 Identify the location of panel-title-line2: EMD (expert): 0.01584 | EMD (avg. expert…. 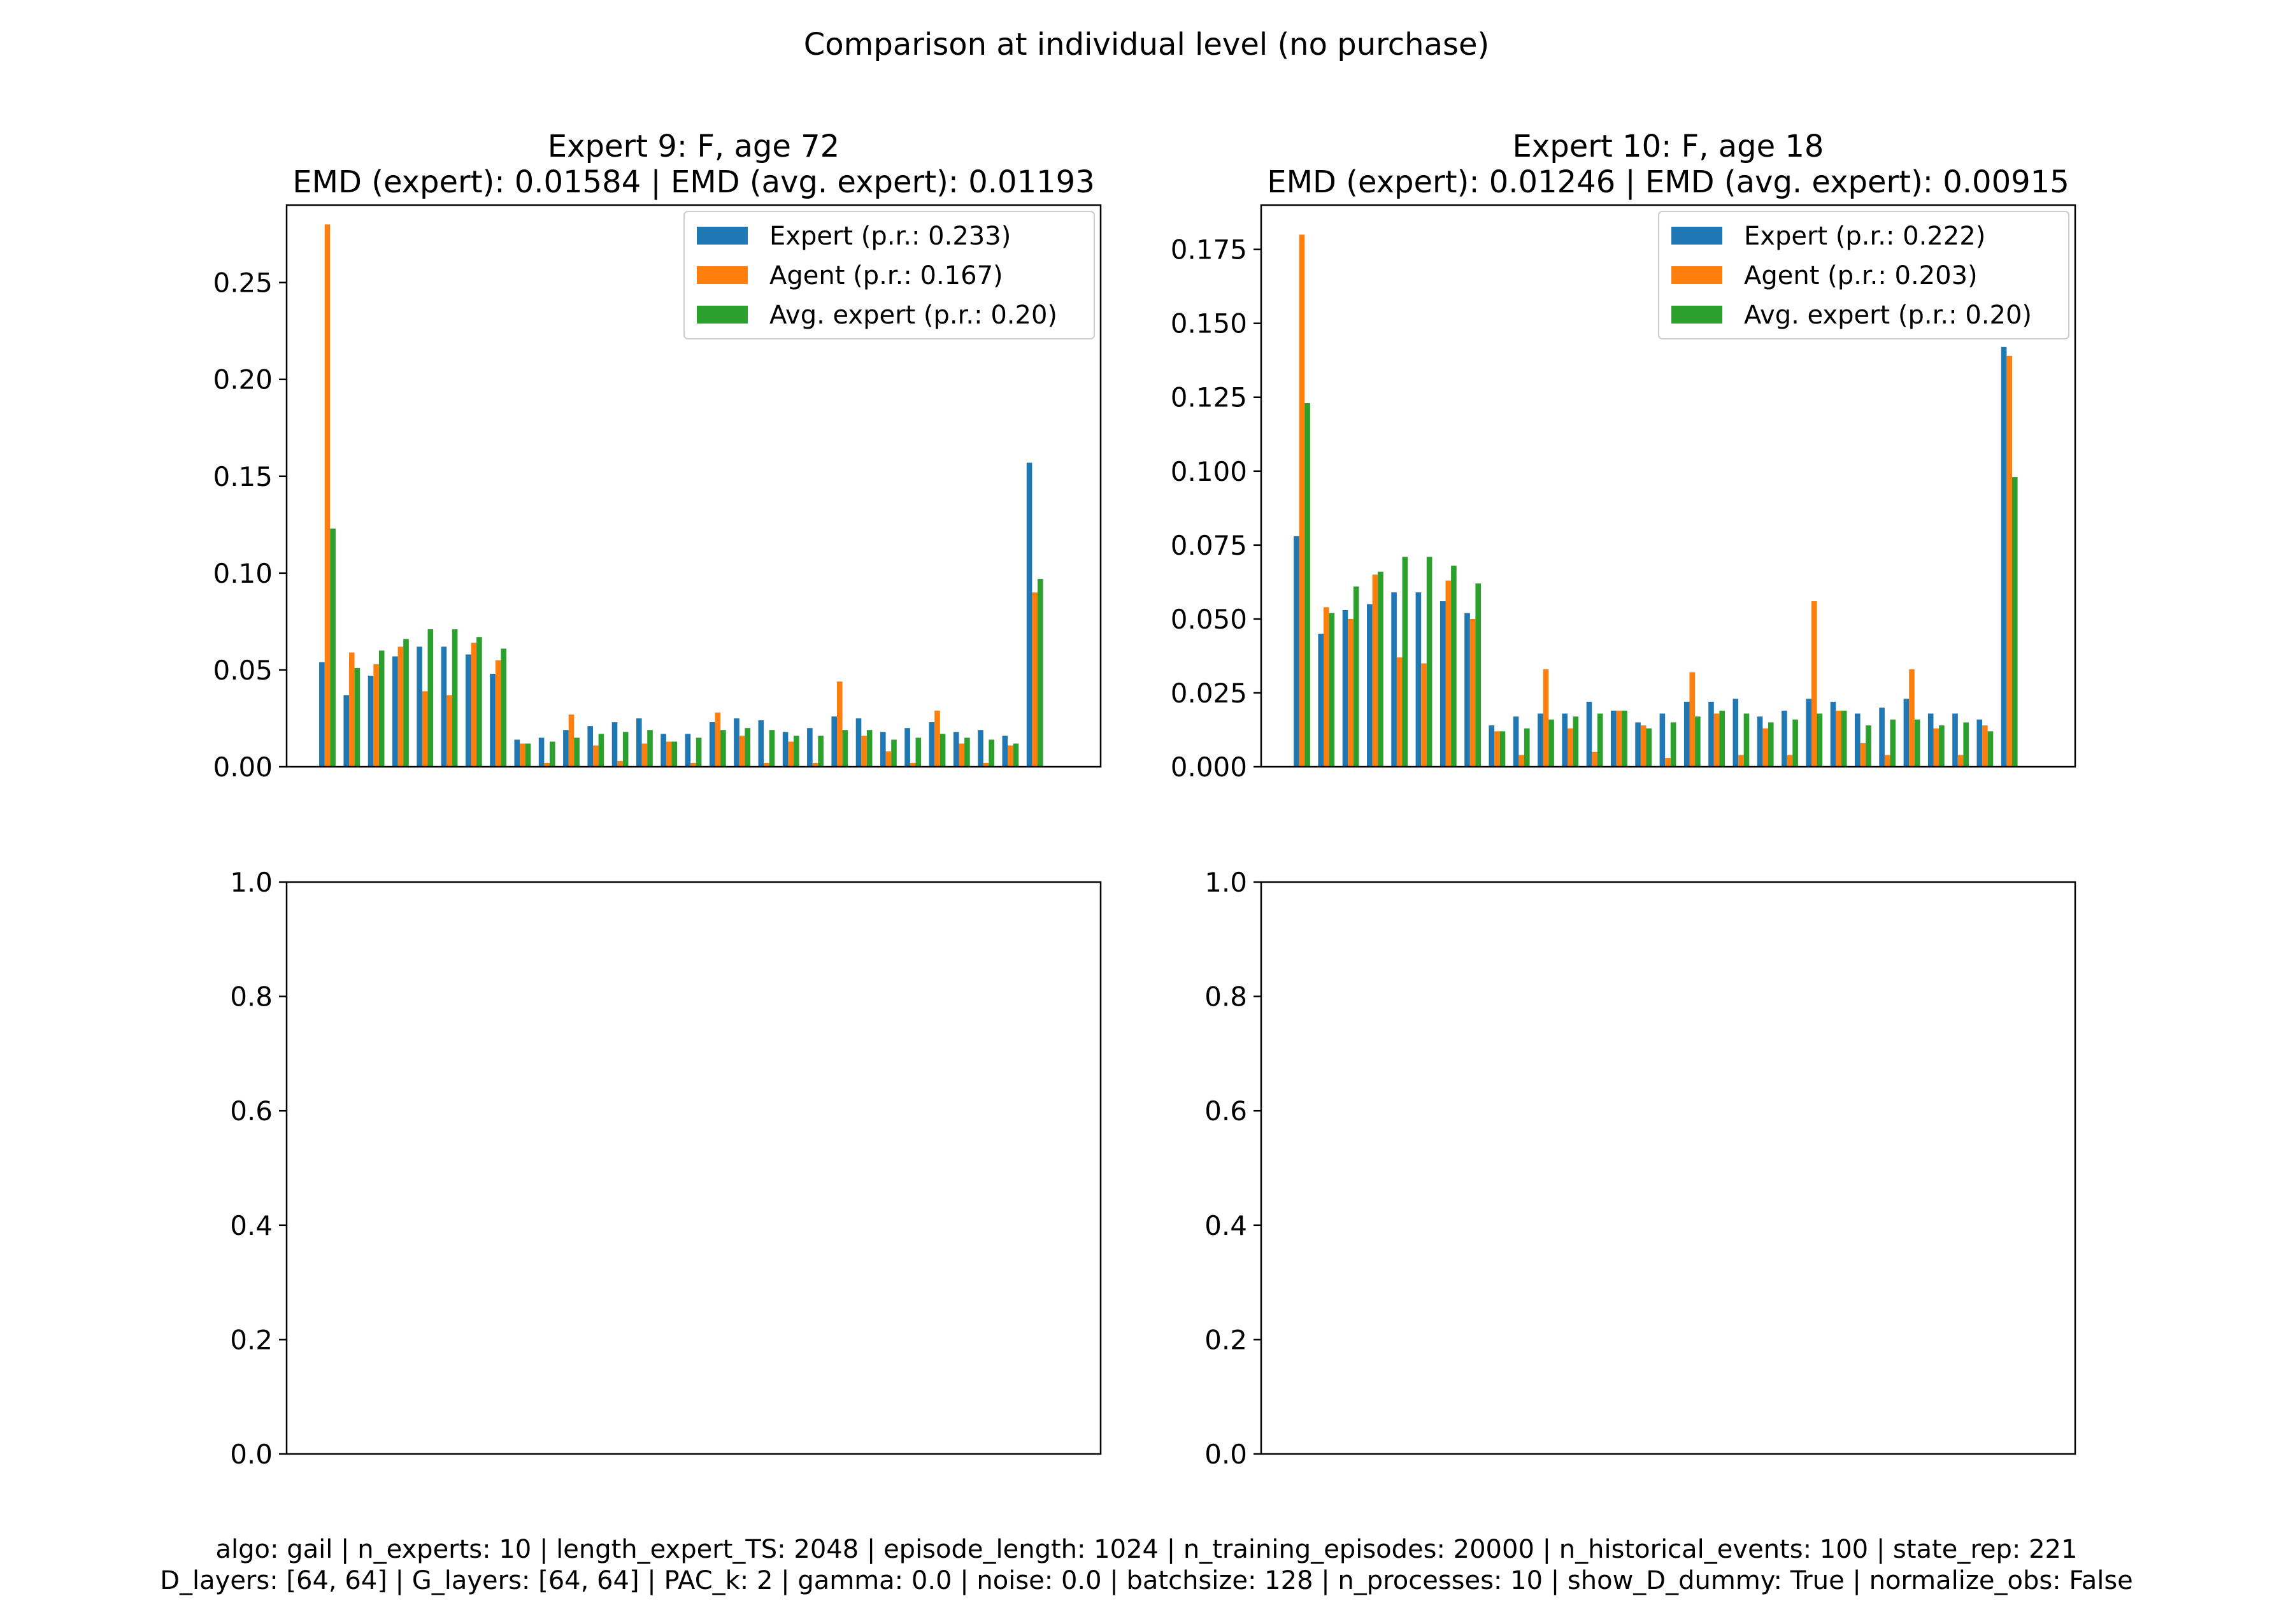
(693, 182).